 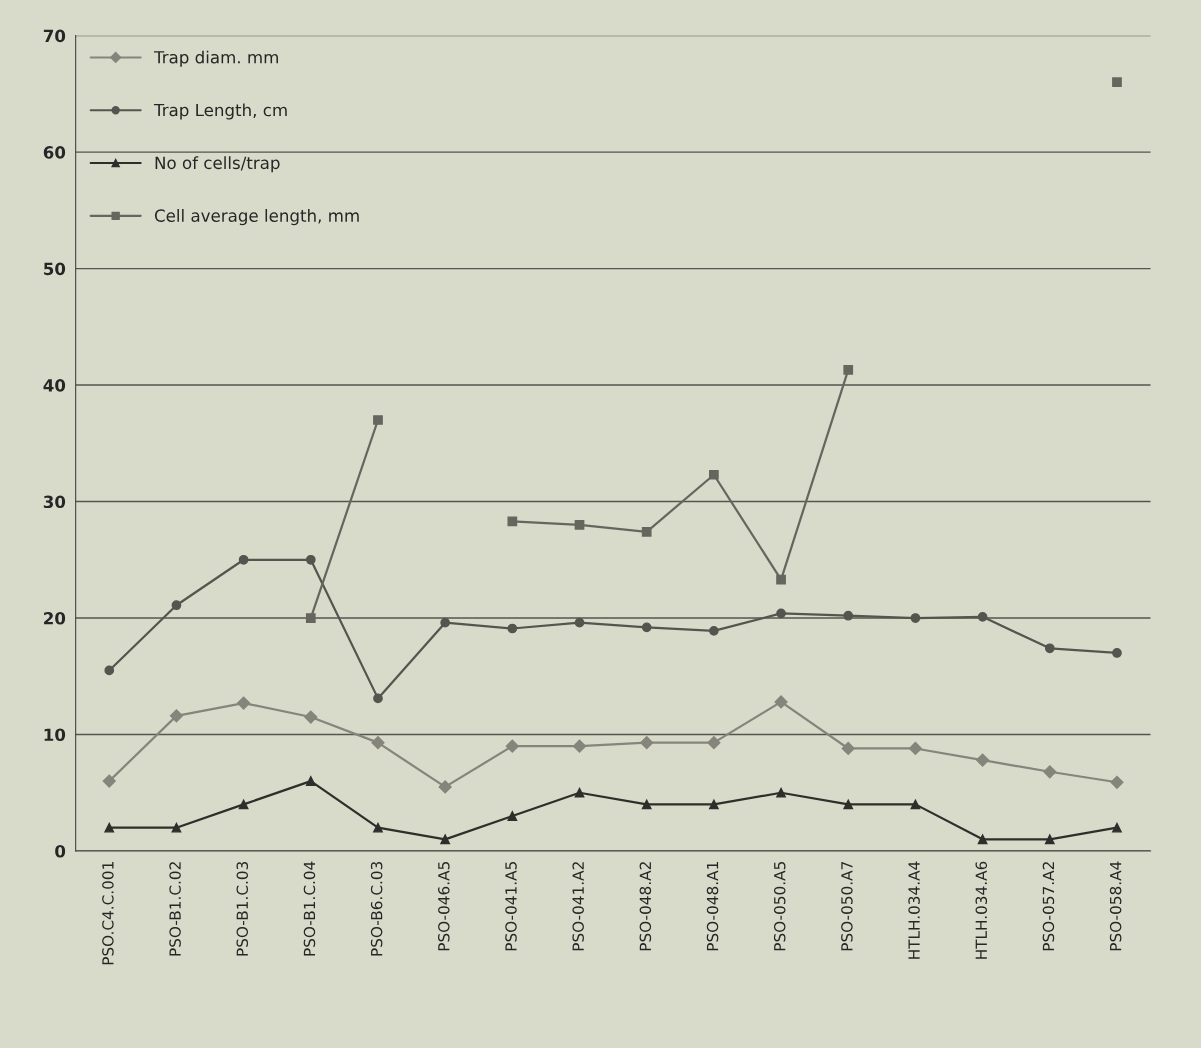 I want to click on legend-label: No of cells/trap, so click(x=217, y=164).